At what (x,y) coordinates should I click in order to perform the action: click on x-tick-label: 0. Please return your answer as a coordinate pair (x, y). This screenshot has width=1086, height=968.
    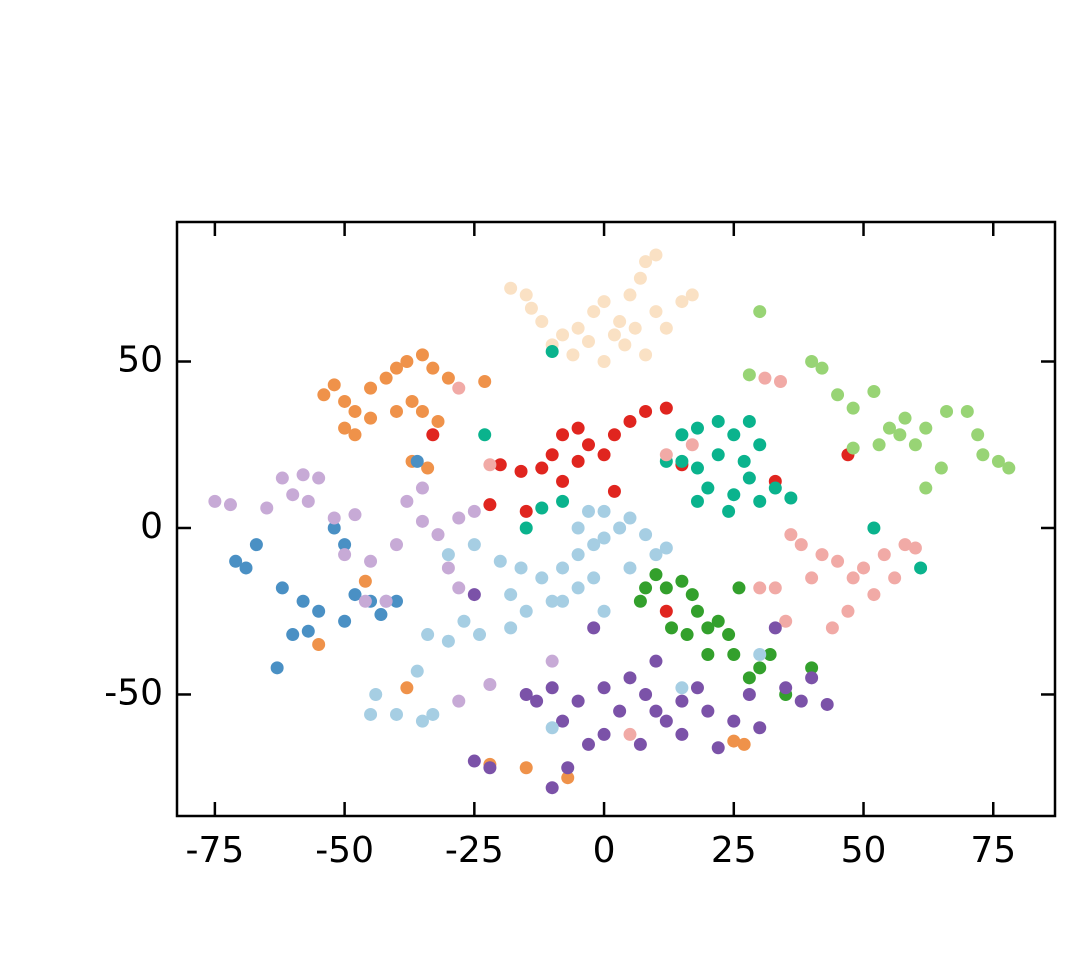
    Looking at the image, I should click on (604, 850).